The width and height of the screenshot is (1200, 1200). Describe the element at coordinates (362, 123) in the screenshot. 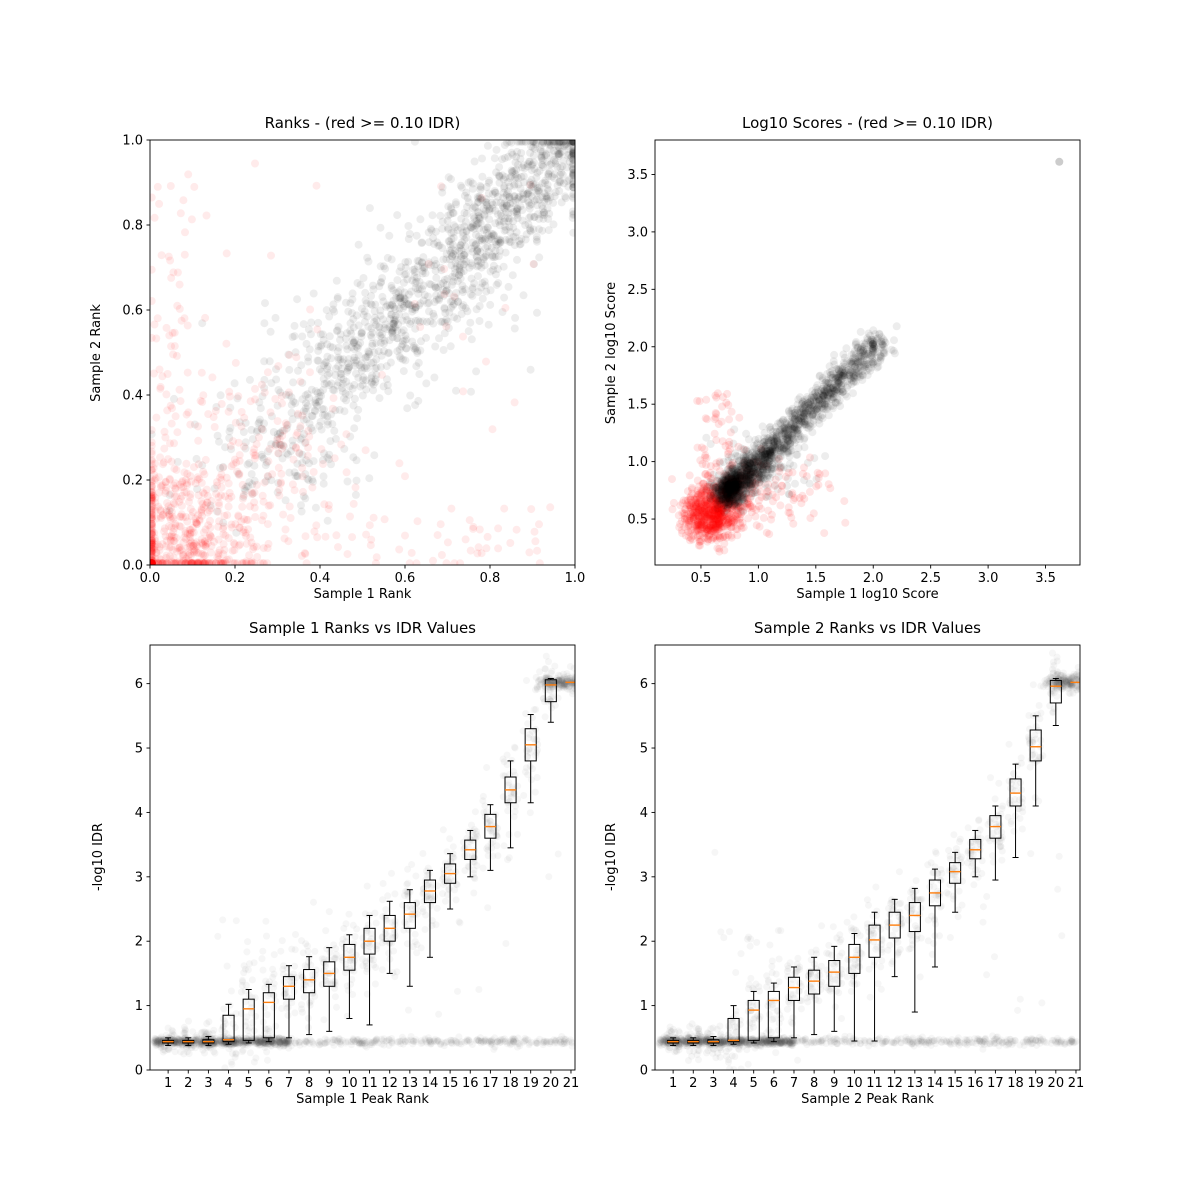

I see `ranks-plot-title: Ranks - (red >= 0.10 IDR)` at that location.